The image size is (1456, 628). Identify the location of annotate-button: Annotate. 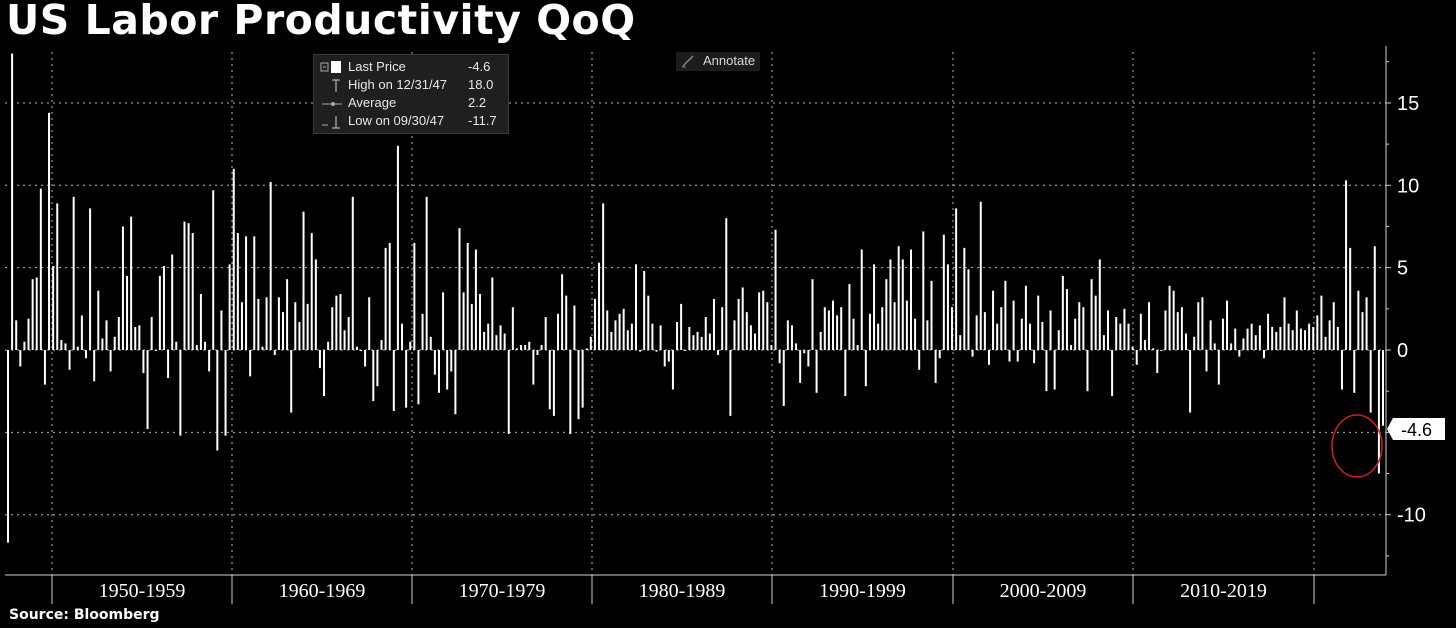
(718, 61).